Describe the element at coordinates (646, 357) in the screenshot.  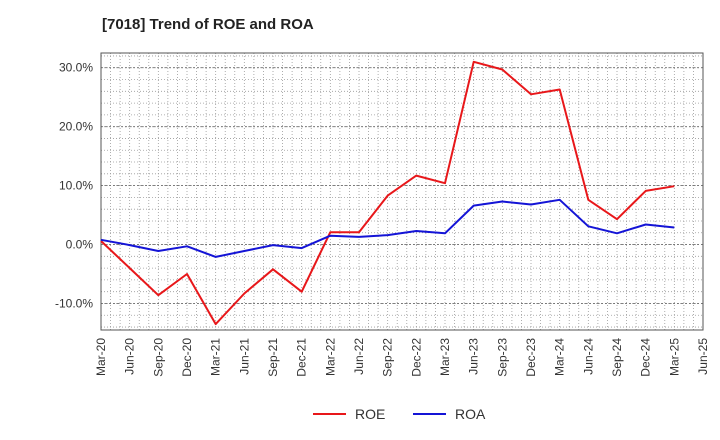
I see `x-tick-label: Dec-24` at that location.